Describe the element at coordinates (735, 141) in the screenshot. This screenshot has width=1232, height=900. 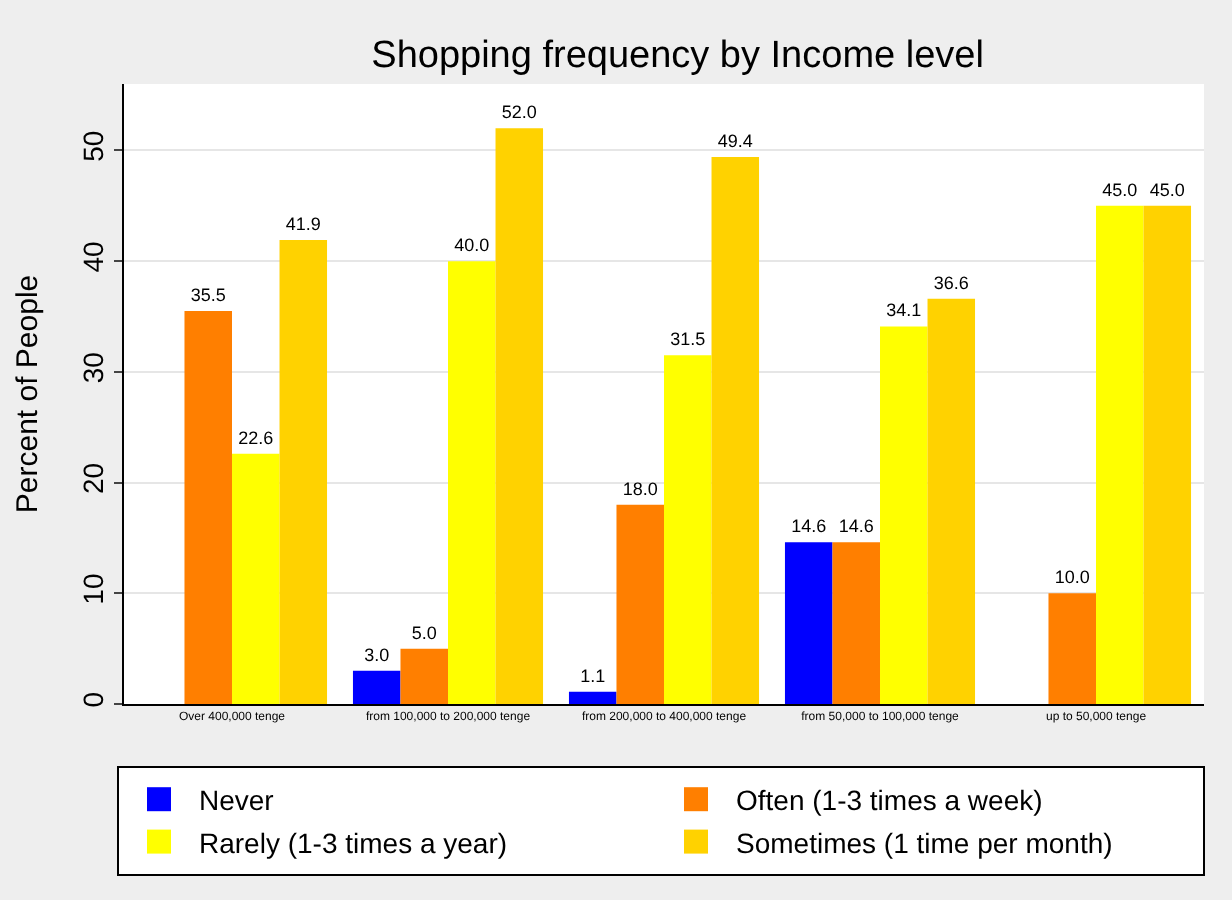
I see `data-label: 49.4` at that location.